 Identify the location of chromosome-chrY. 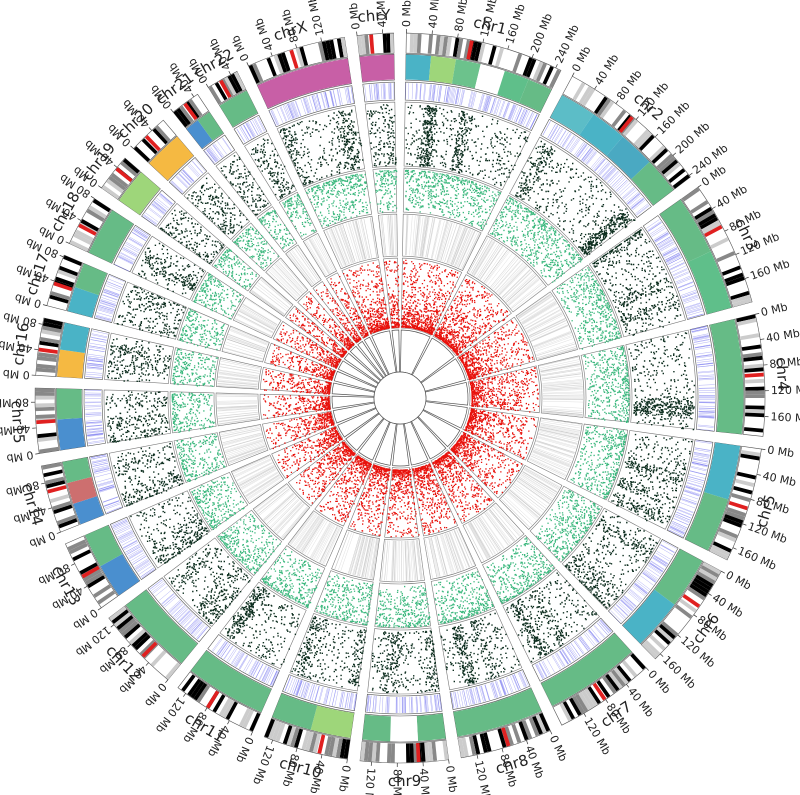
(378, 202).